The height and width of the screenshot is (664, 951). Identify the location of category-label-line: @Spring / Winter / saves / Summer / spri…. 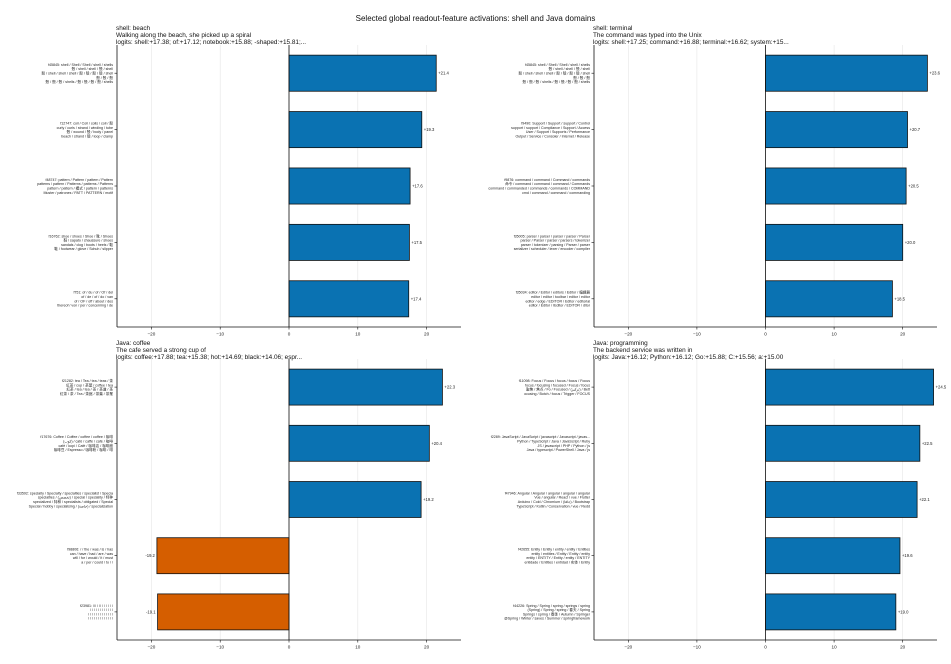
(547, 619).